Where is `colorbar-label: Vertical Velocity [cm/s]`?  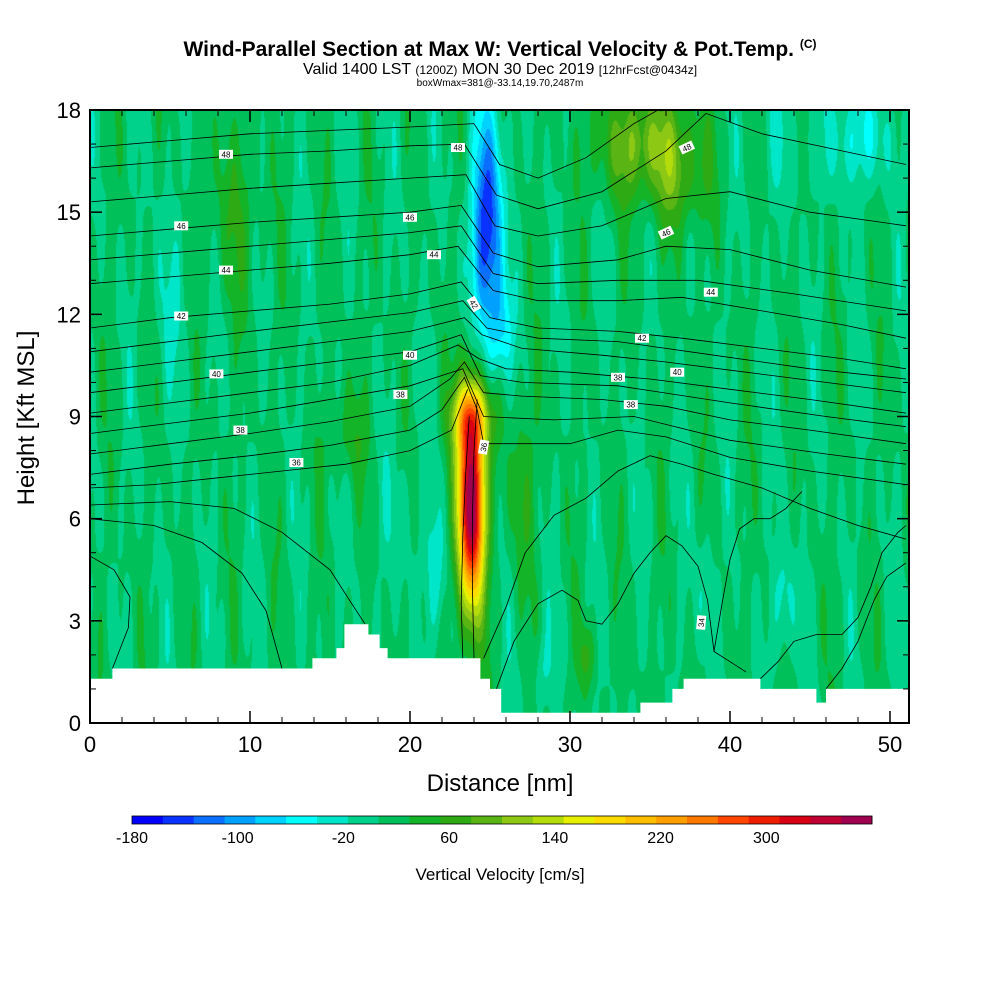 colorbar-label: Vertical Velocity [cm/s] is located at coordinates (499, 874).